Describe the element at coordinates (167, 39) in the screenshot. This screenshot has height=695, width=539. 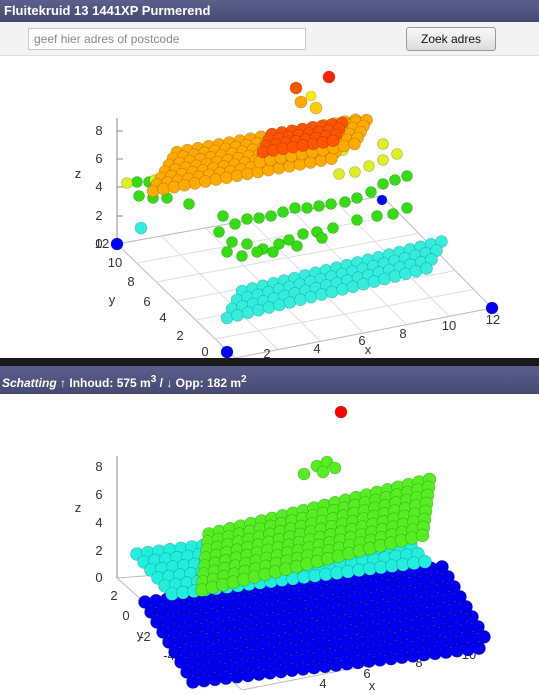
I see `address-search-input` at that location.